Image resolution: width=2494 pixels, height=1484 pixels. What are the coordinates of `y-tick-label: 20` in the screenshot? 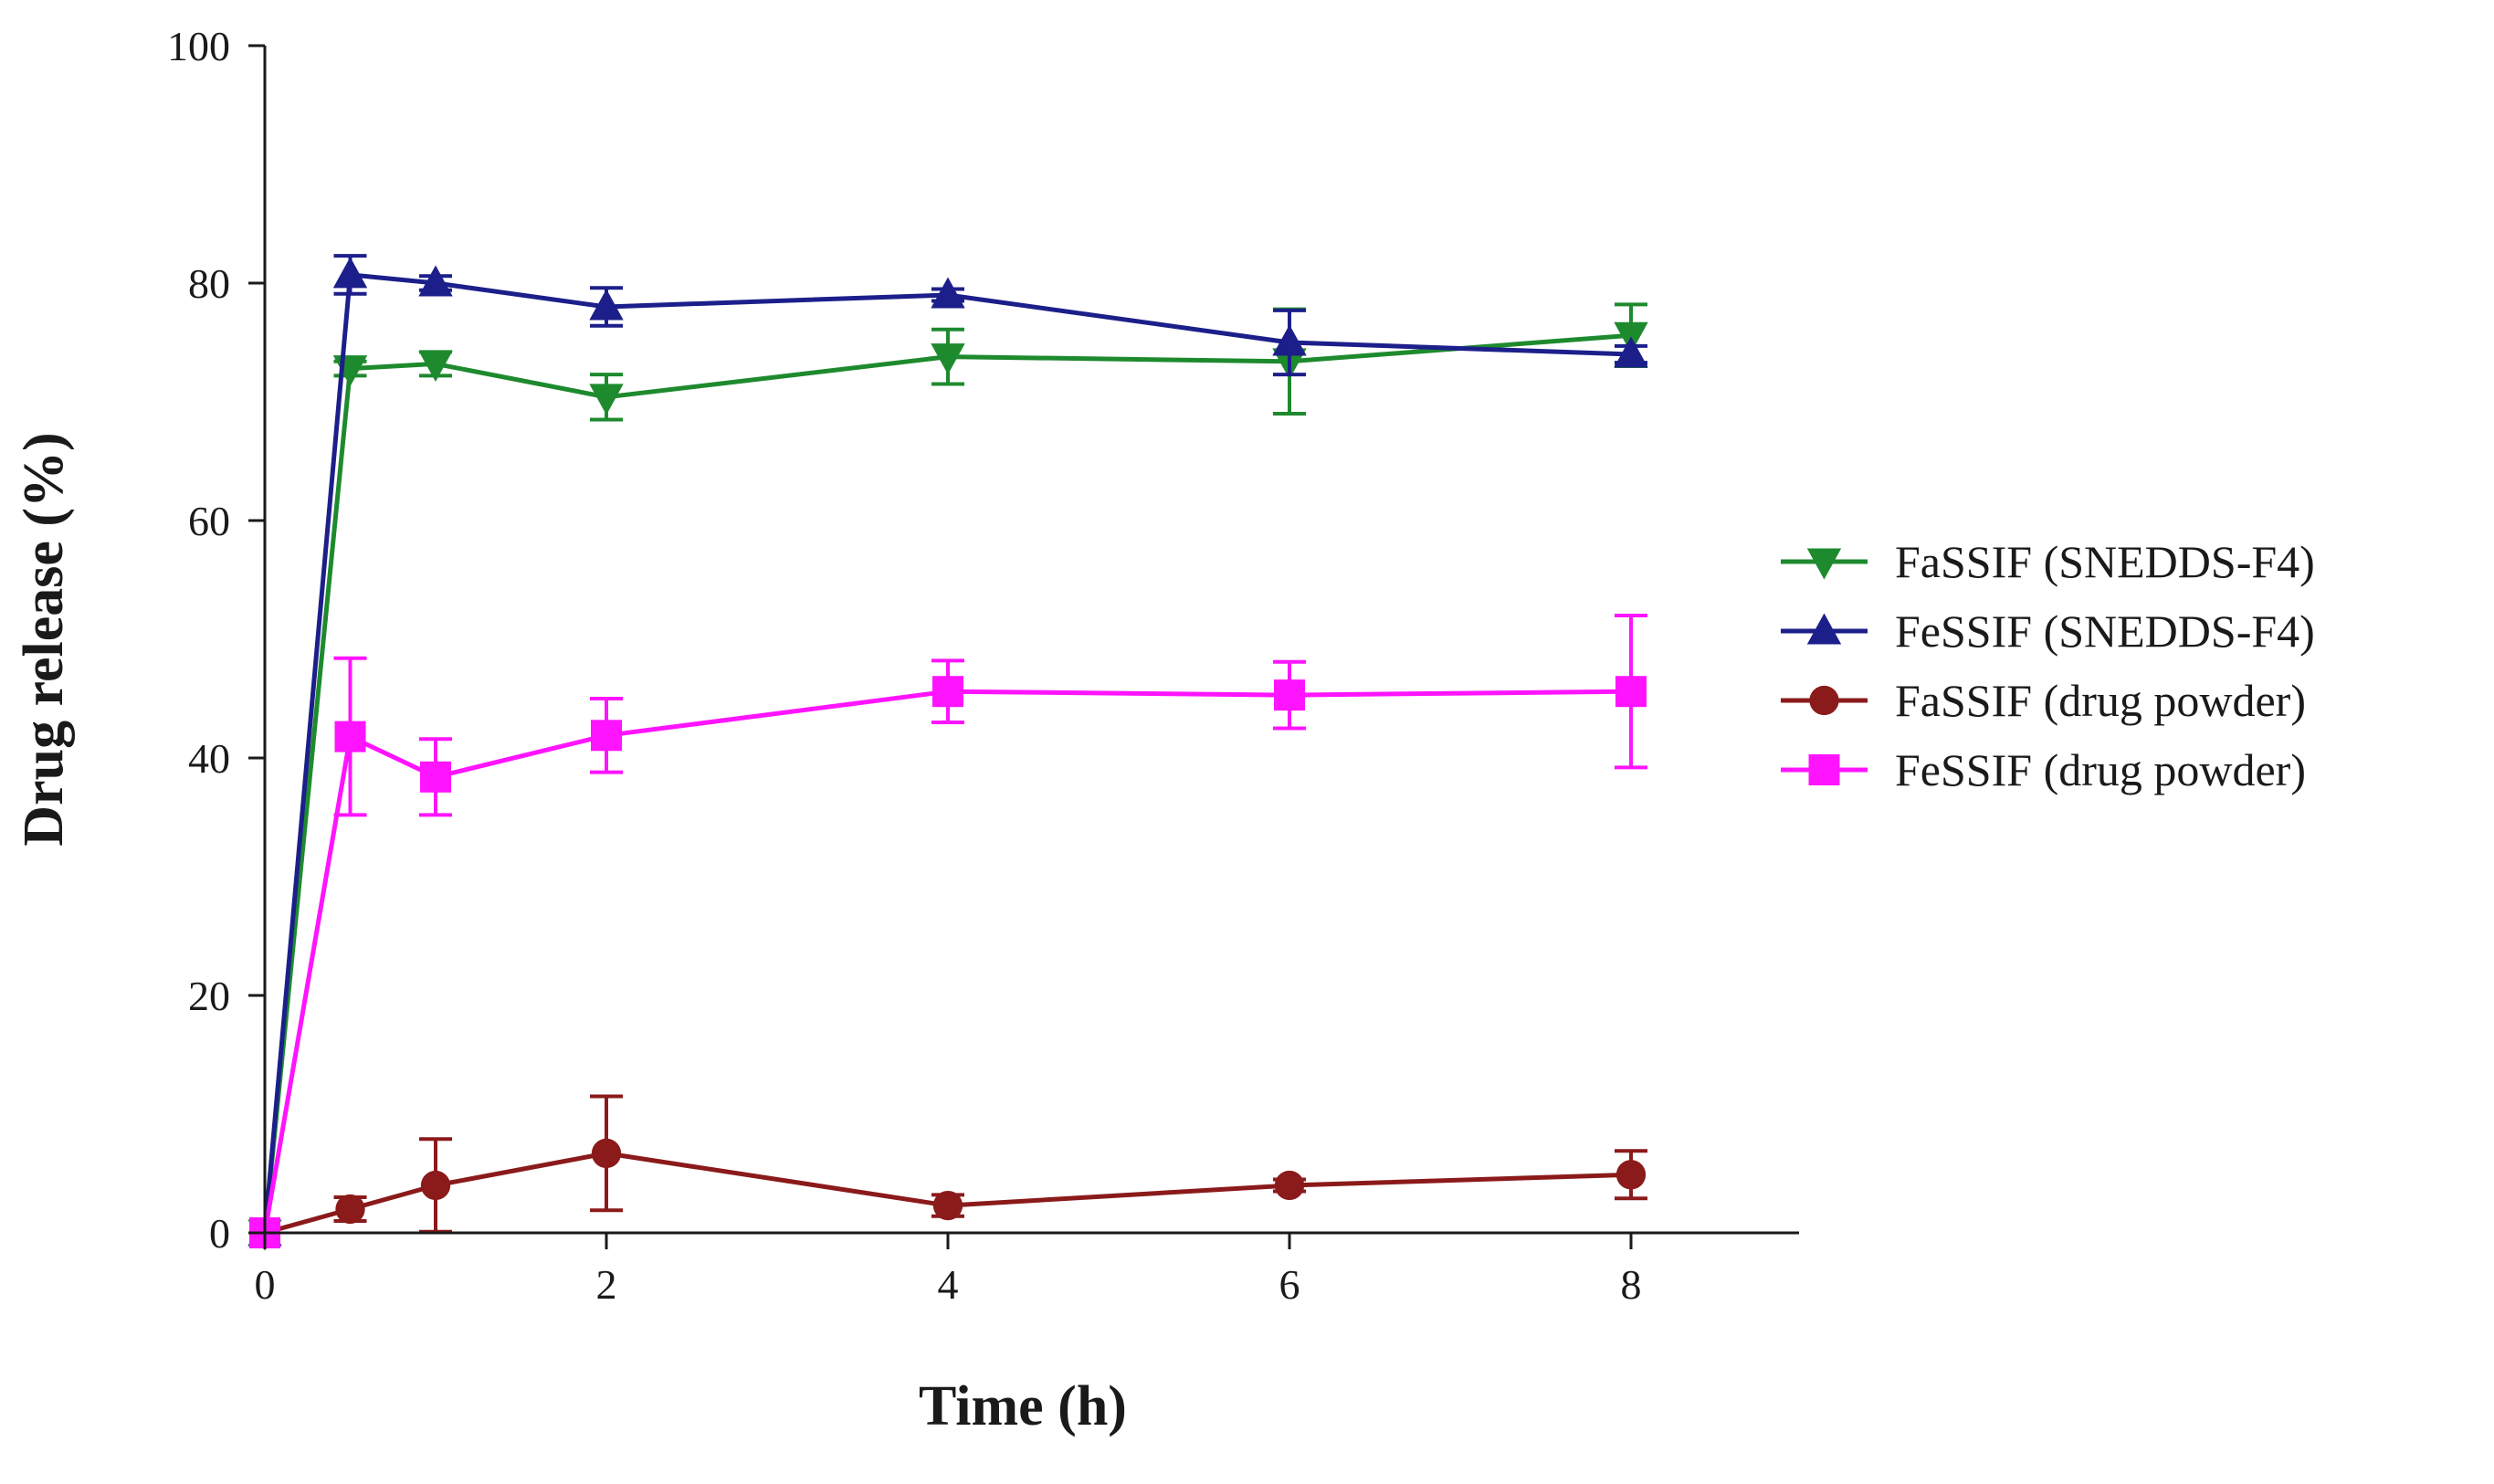 It's located at (209, 996).